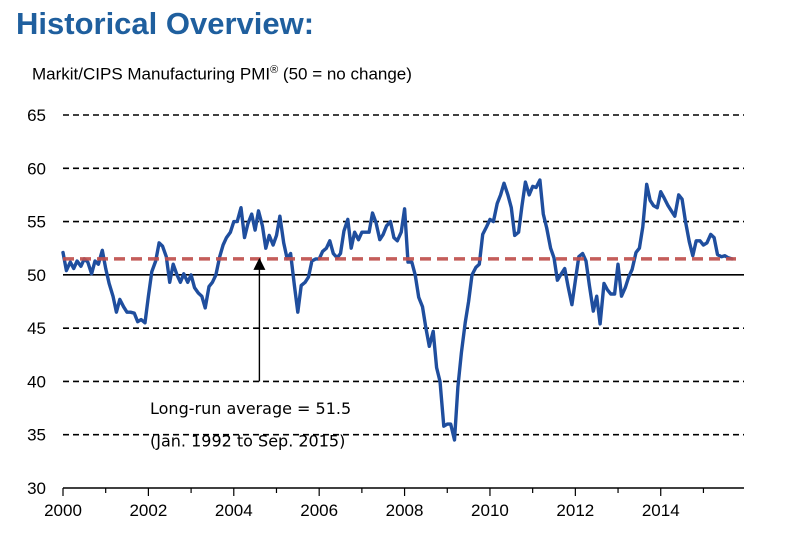 The image size is (800, 552). I want to click on x-axis: 2000 2002 2004 2006 2008 2010 2012 2014, so click(394, 503).